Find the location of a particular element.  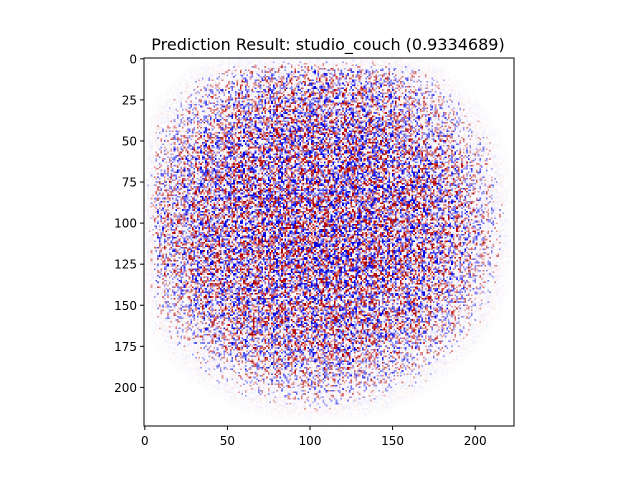

y-axis: 0 25 50 75 100 125 150 175 200 is located at coordinates (129, 223).